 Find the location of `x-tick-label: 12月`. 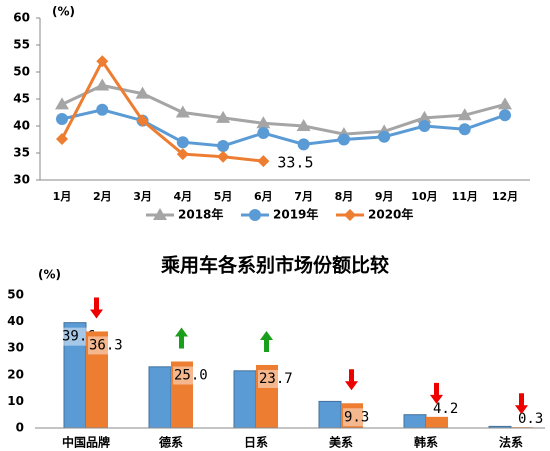

x-tick-label: 12月 is located at coordinates (505, 196).